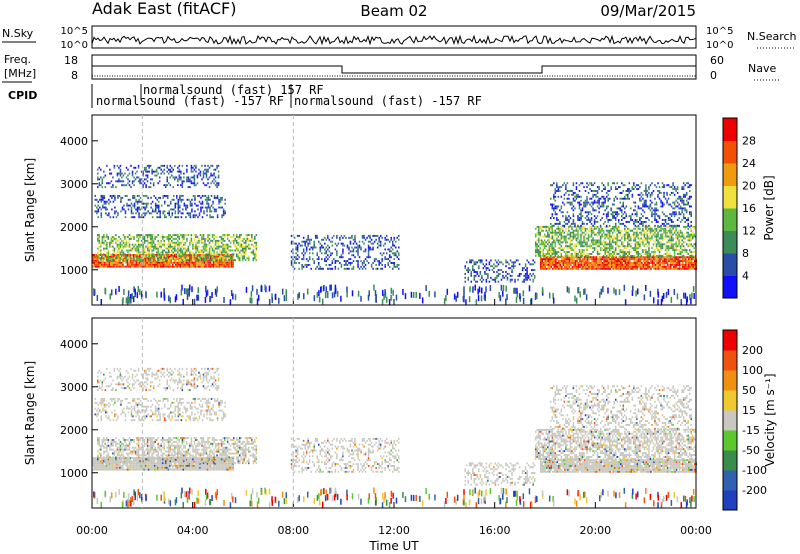 The width and height of the screenshot is (800, 554). Describe the element at coordinates (393, 11) in the screenshot. I see `beam-title: Beam 02` at that location.